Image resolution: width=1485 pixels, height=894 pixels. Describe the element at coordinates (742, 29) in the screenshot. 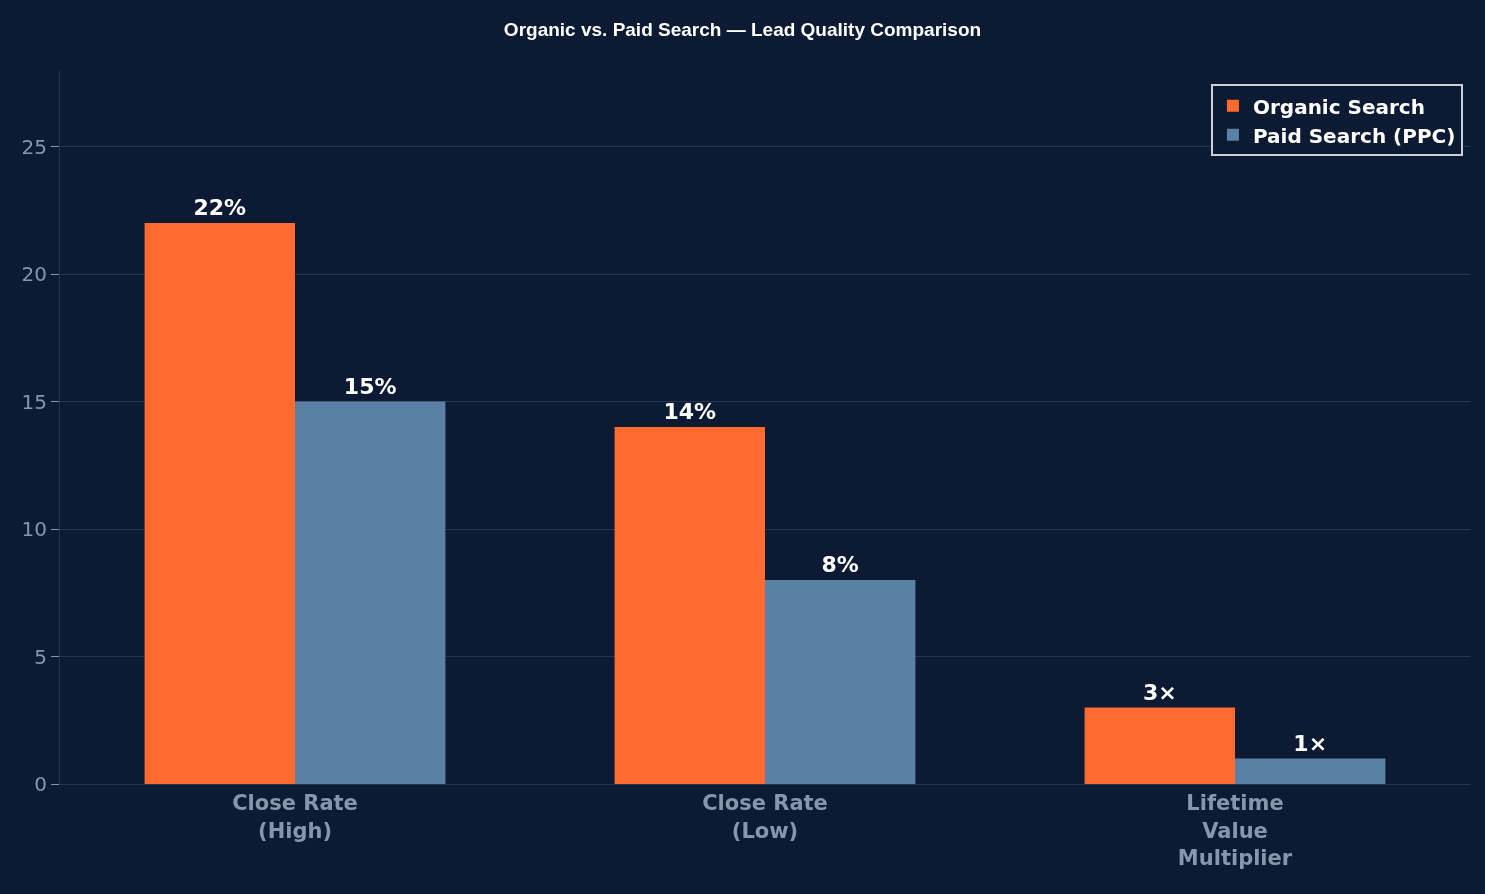

I see `chart-title: Organic vs. Paid Search — Lead Quality Comparison` at that location.